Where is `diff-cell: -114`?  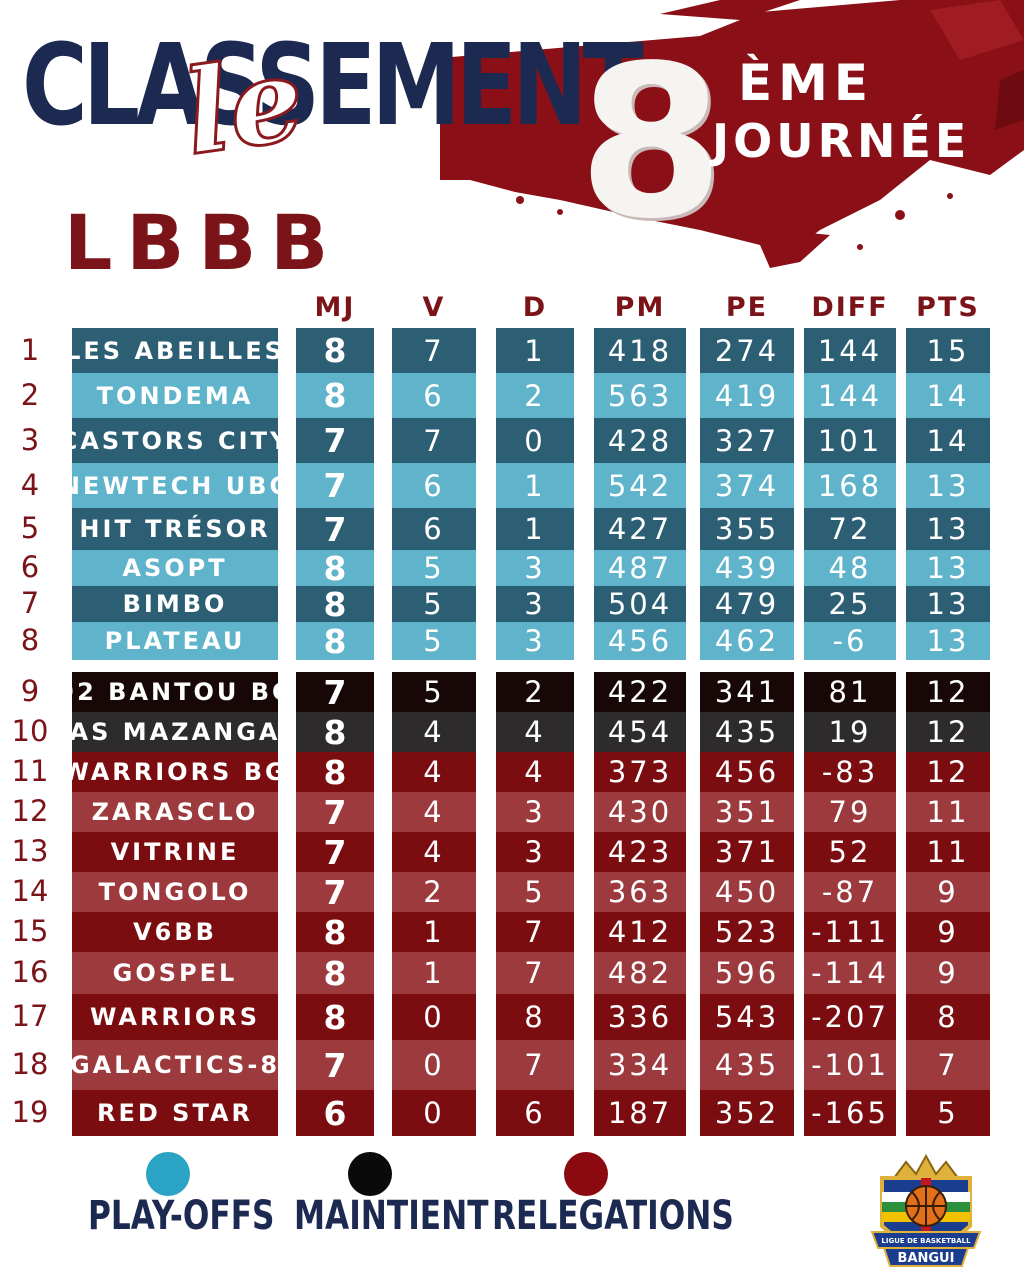 diff-cell: -114 is located at coordinates (850, 973).